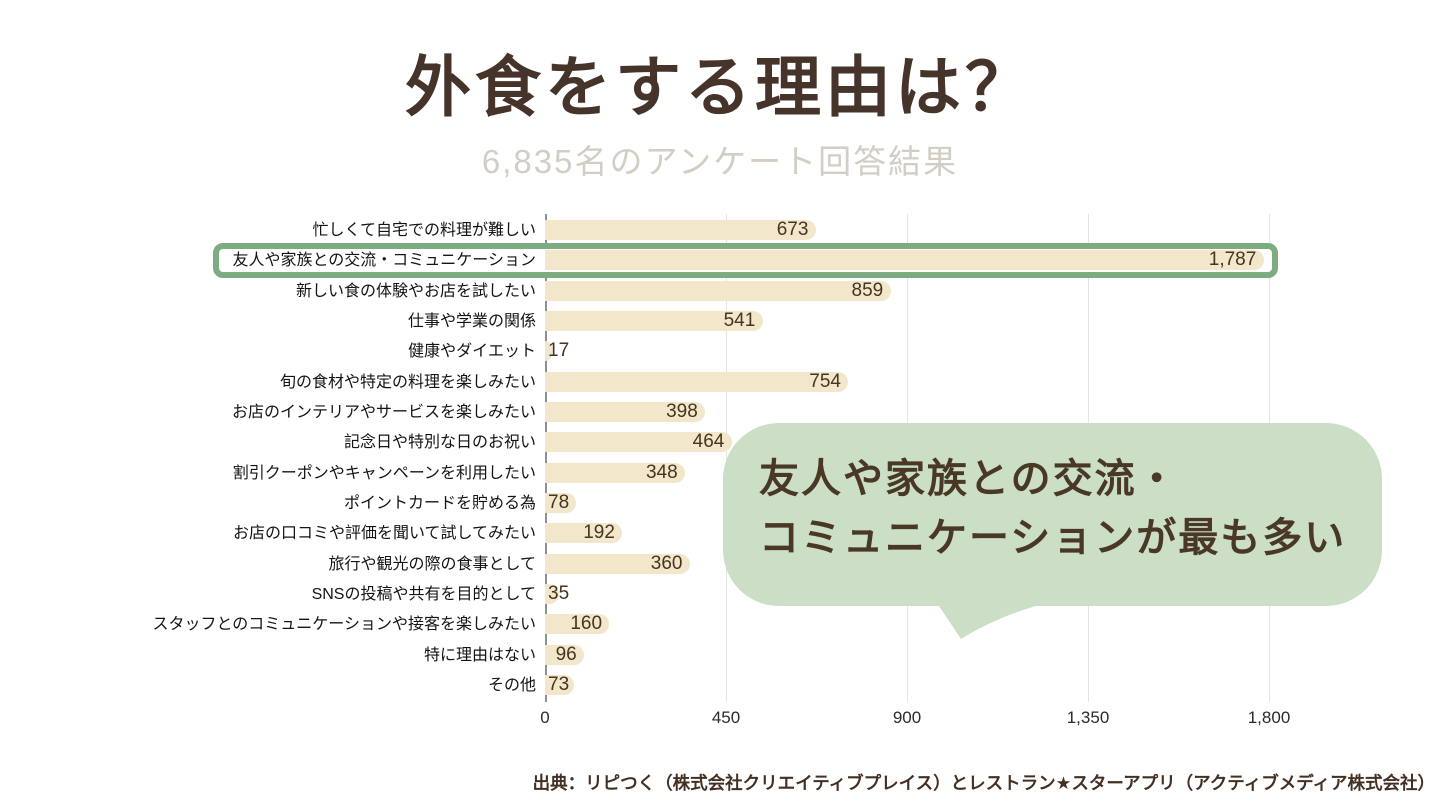 The width and height of the screenshot is (1440, 810). What do you see at coordinates (439, 503) in the screenshot?
I see `category-label: ポイントカードを貯める為` at bounding box center [439, 503].